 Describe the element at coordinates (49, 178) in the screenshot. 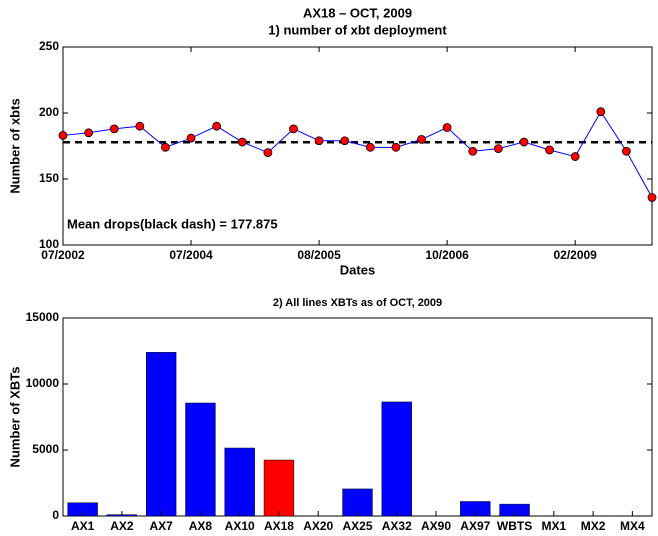

I see `y-tick-label: 150` at that location.